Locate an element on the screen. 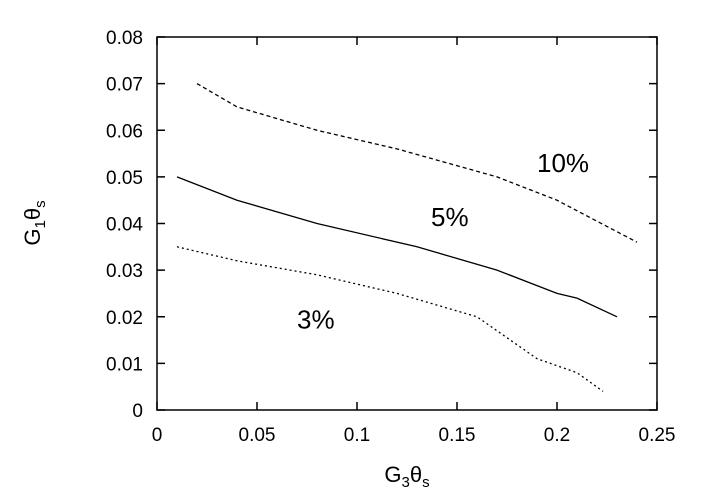  x-axis-title-sub1: 3 is located at coordinates (406, 482).